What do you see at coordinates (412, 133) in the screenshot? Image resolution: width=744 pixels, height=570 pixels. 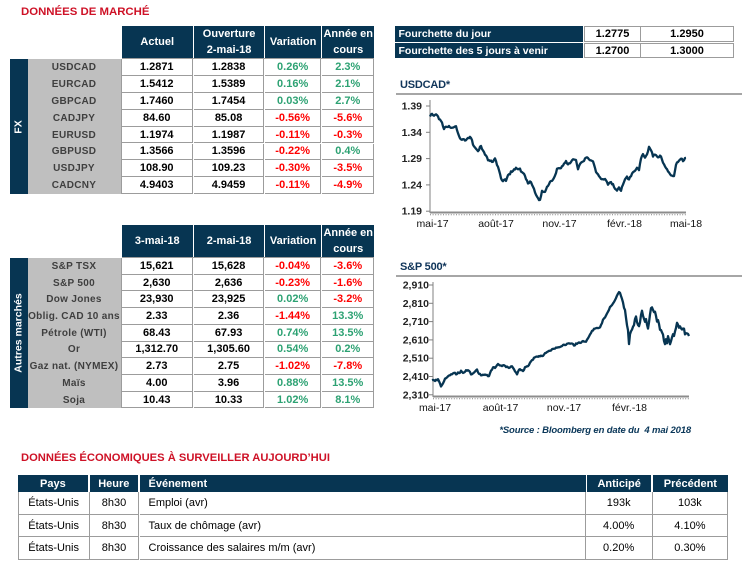 I see `svg-text: 1.34` at bounding box center [412, 133].